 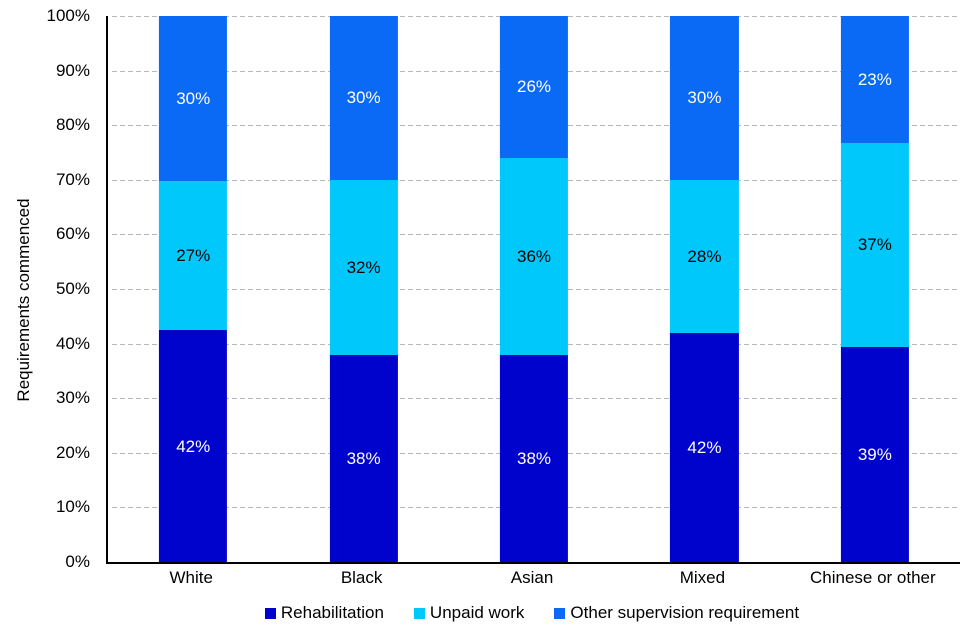 What do you see at coordinates (48, 320) in the screenshot?
I see `y-axis-tick-labels: 0% 10% 20% 30% 40% 50% 60% 70% 80% 90% 100%` at bounding box center [48, 320].